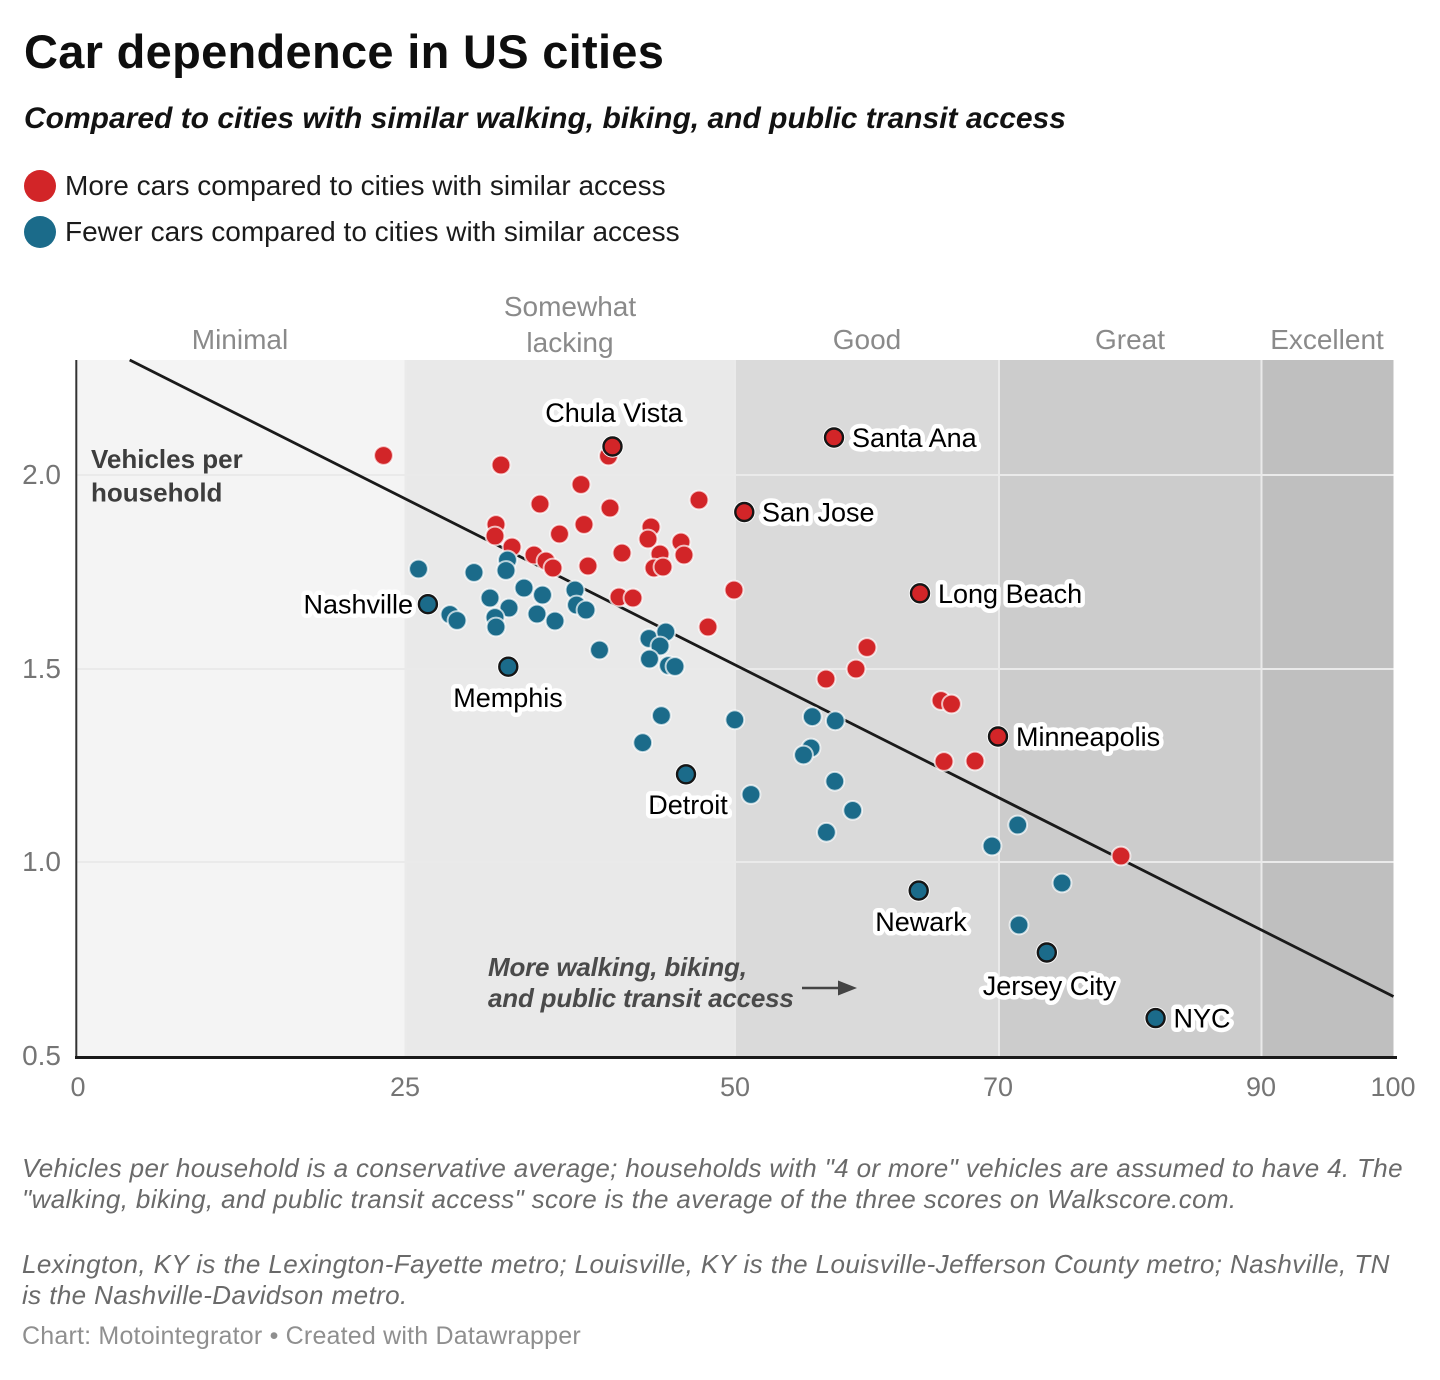 This screenshot has width=1440, height=1380. What do you see at coordinates (688, 805) in the screenshot?
I see `svg-text: Detroit` at bounding box center [688, 805].